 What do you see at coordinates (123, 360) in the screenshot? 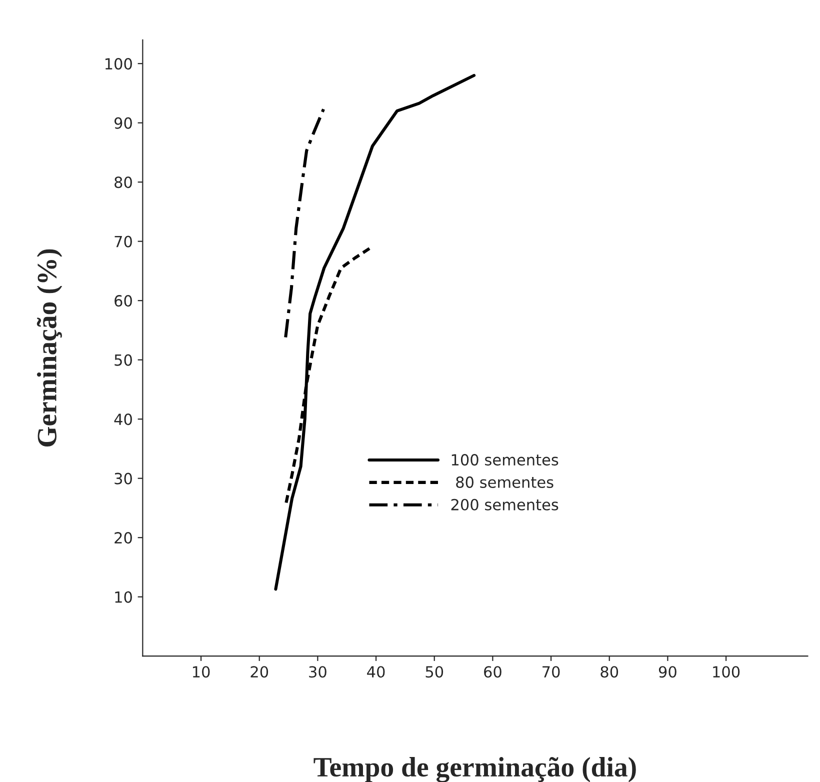
I see `y-tick-label: 50` at bounding box center [123, 360].